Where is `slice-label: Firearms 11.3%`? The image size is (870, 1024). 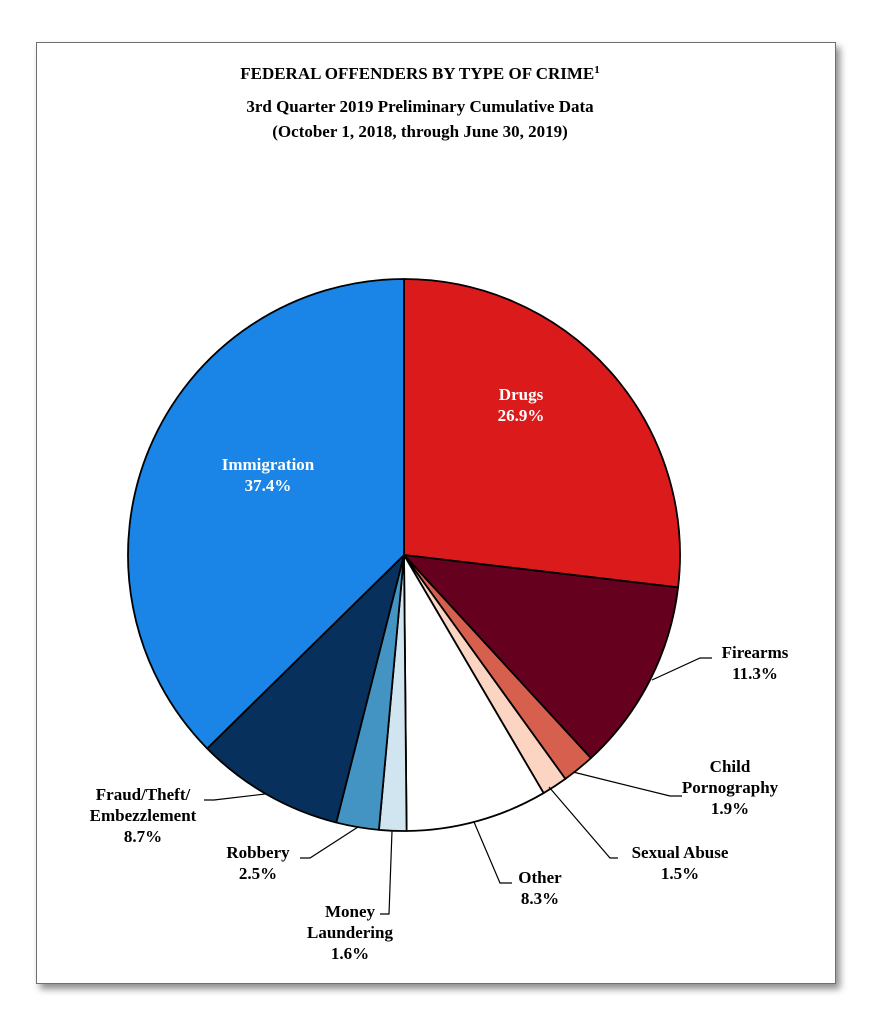
slice-label: Firearms 11.3% is located at coordinates (755, 663).